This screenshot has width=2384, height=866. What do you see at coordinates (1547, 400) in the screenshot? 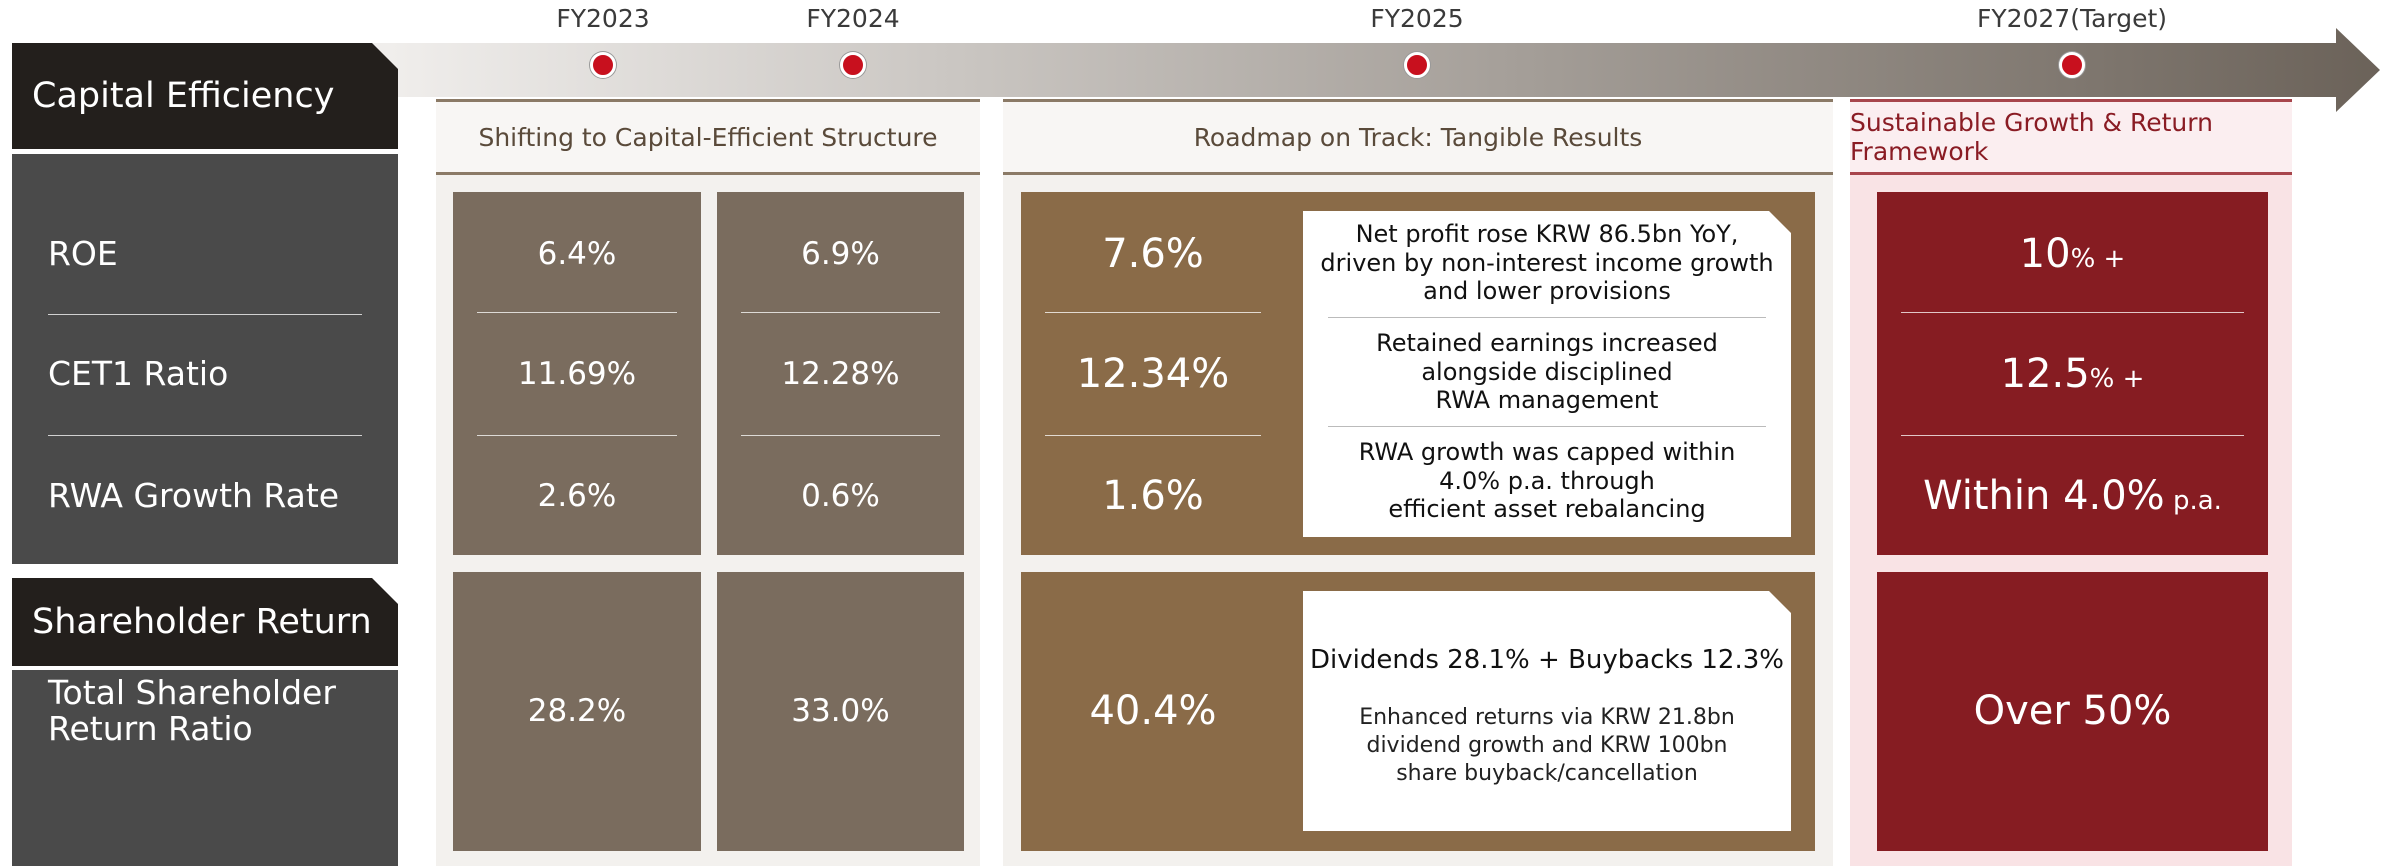
I see `note-line: RWA management` at bounding box center [1547, 400].